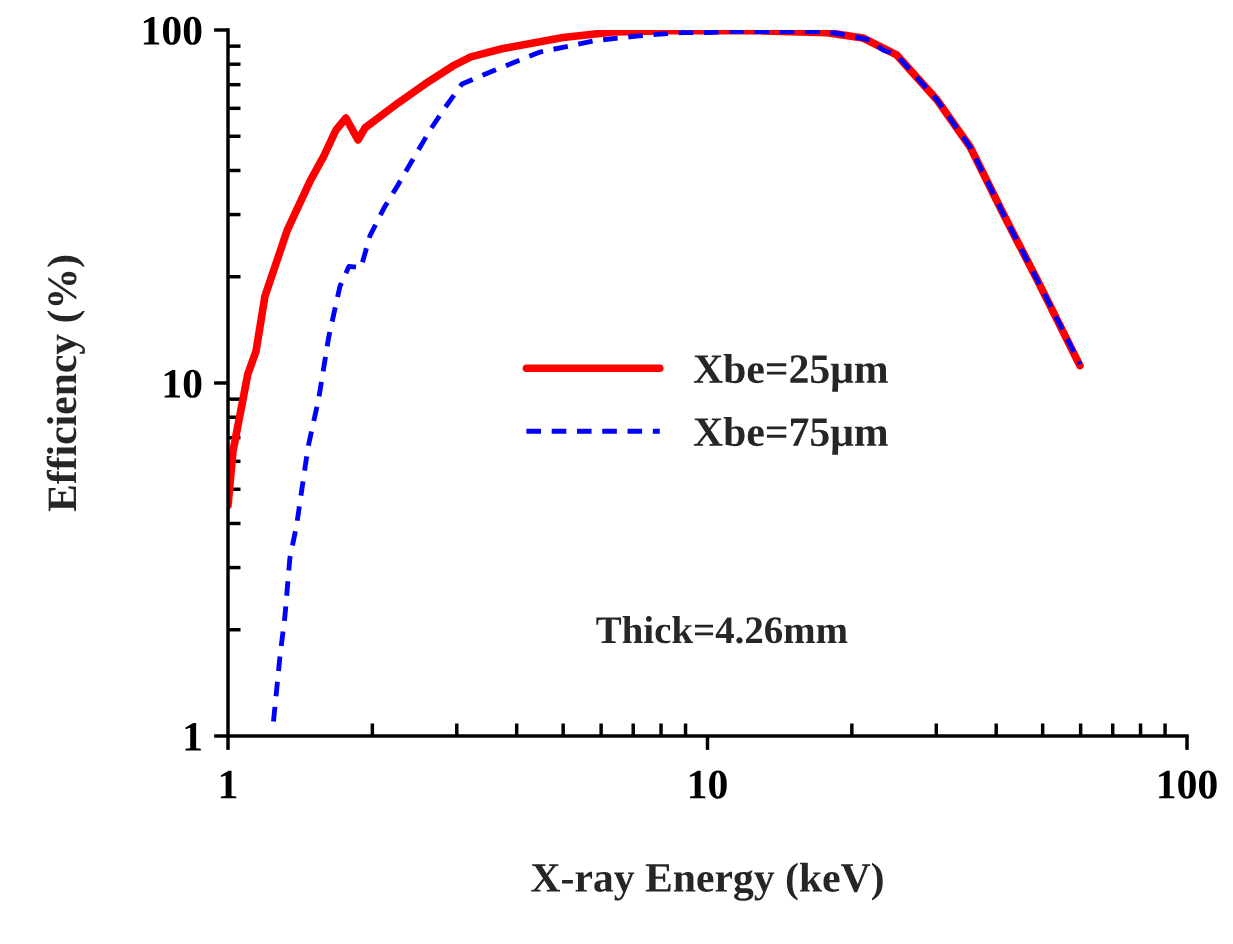  Describe the element at coordinates (1188, 784) in the screenshot. I see `x-tick-label: 100` at that location.